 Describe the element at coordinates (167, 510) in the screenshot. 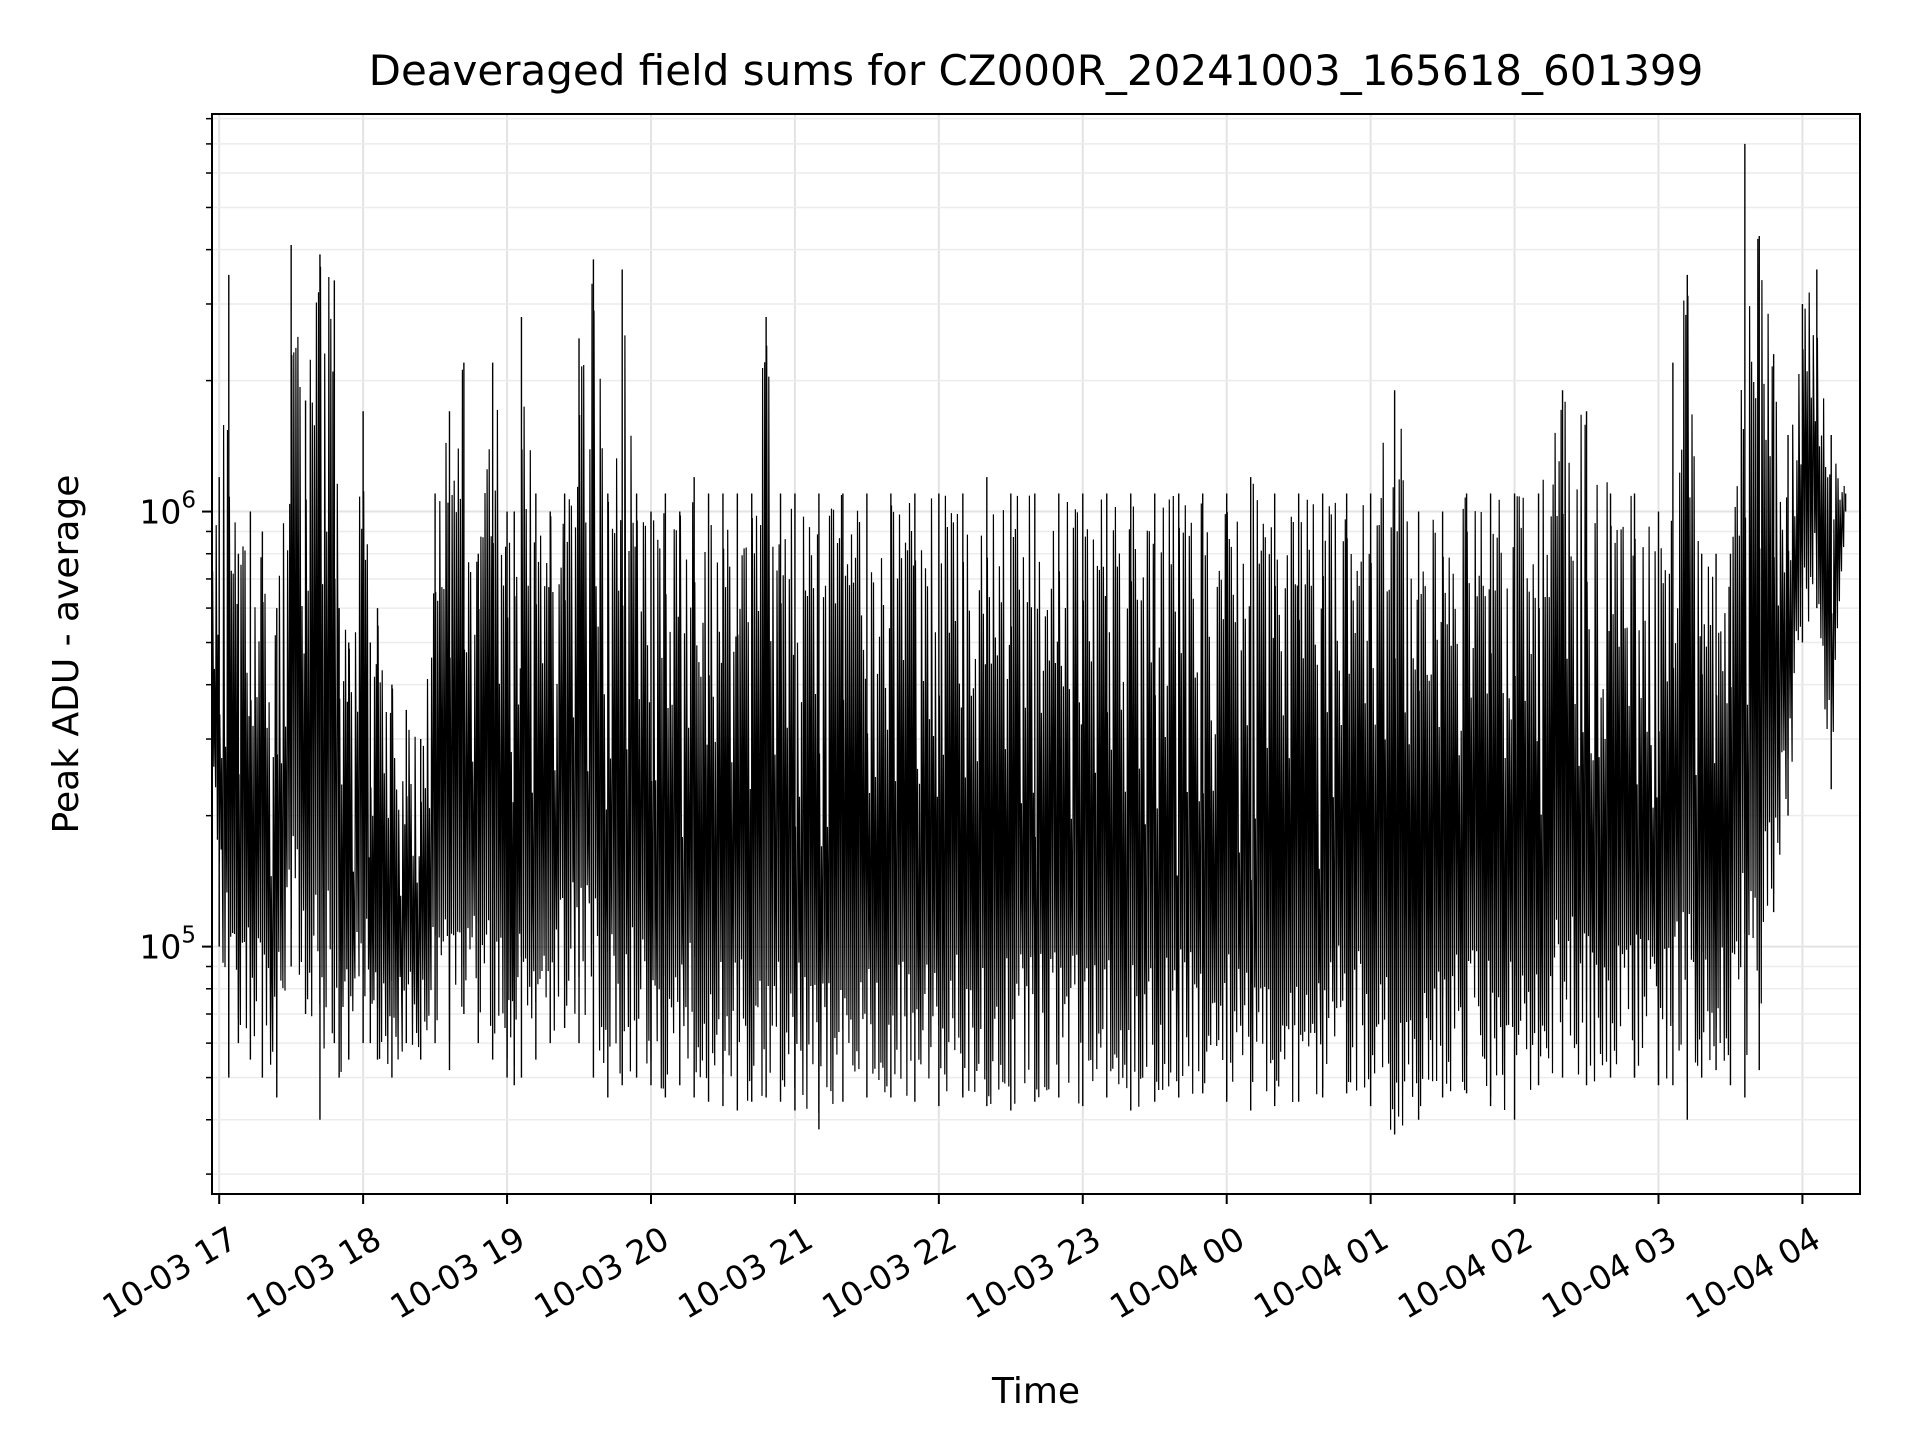

I see `y-tick-label: 10⁶` at that location.